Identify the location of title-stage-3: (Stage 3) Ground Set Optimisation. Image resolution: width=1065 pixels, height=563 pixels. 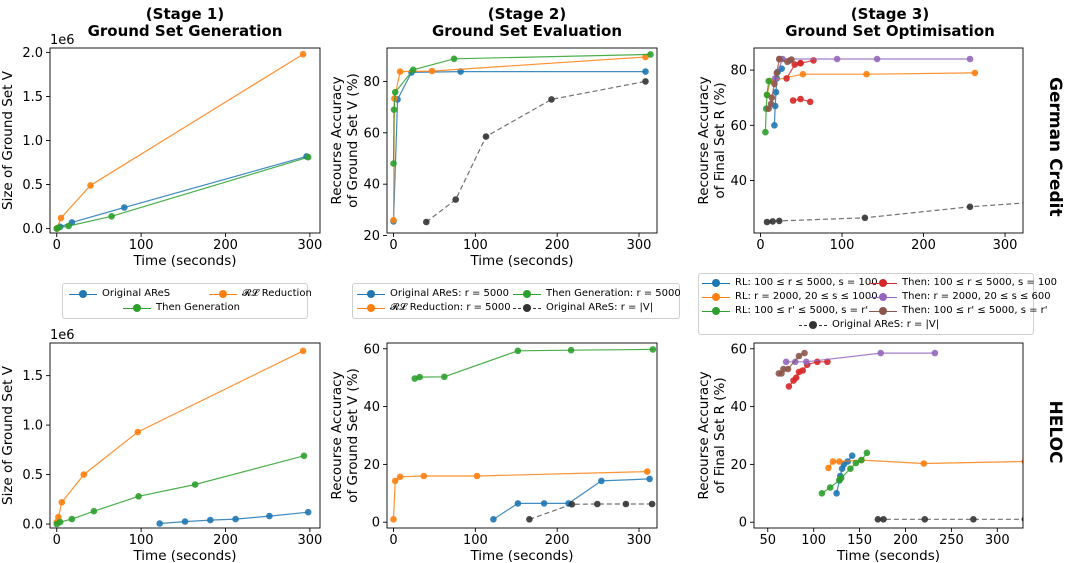
(890, 23).